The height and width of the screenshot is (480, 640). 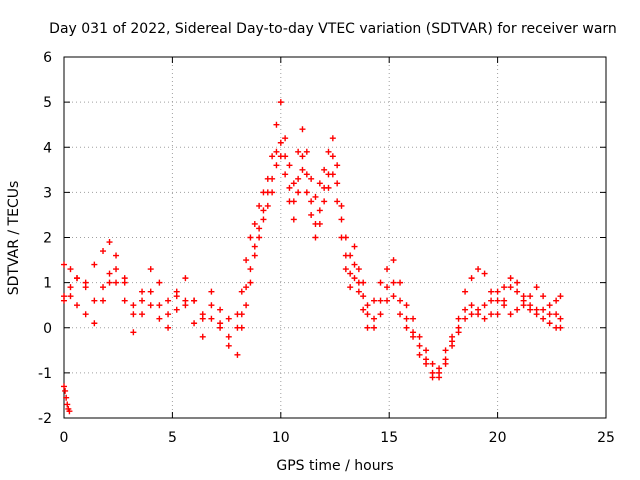 What do you see at coordinates (45, 419) in the screenshot?
I see `y-tick-label: -2` at bounding box center [45, 419].